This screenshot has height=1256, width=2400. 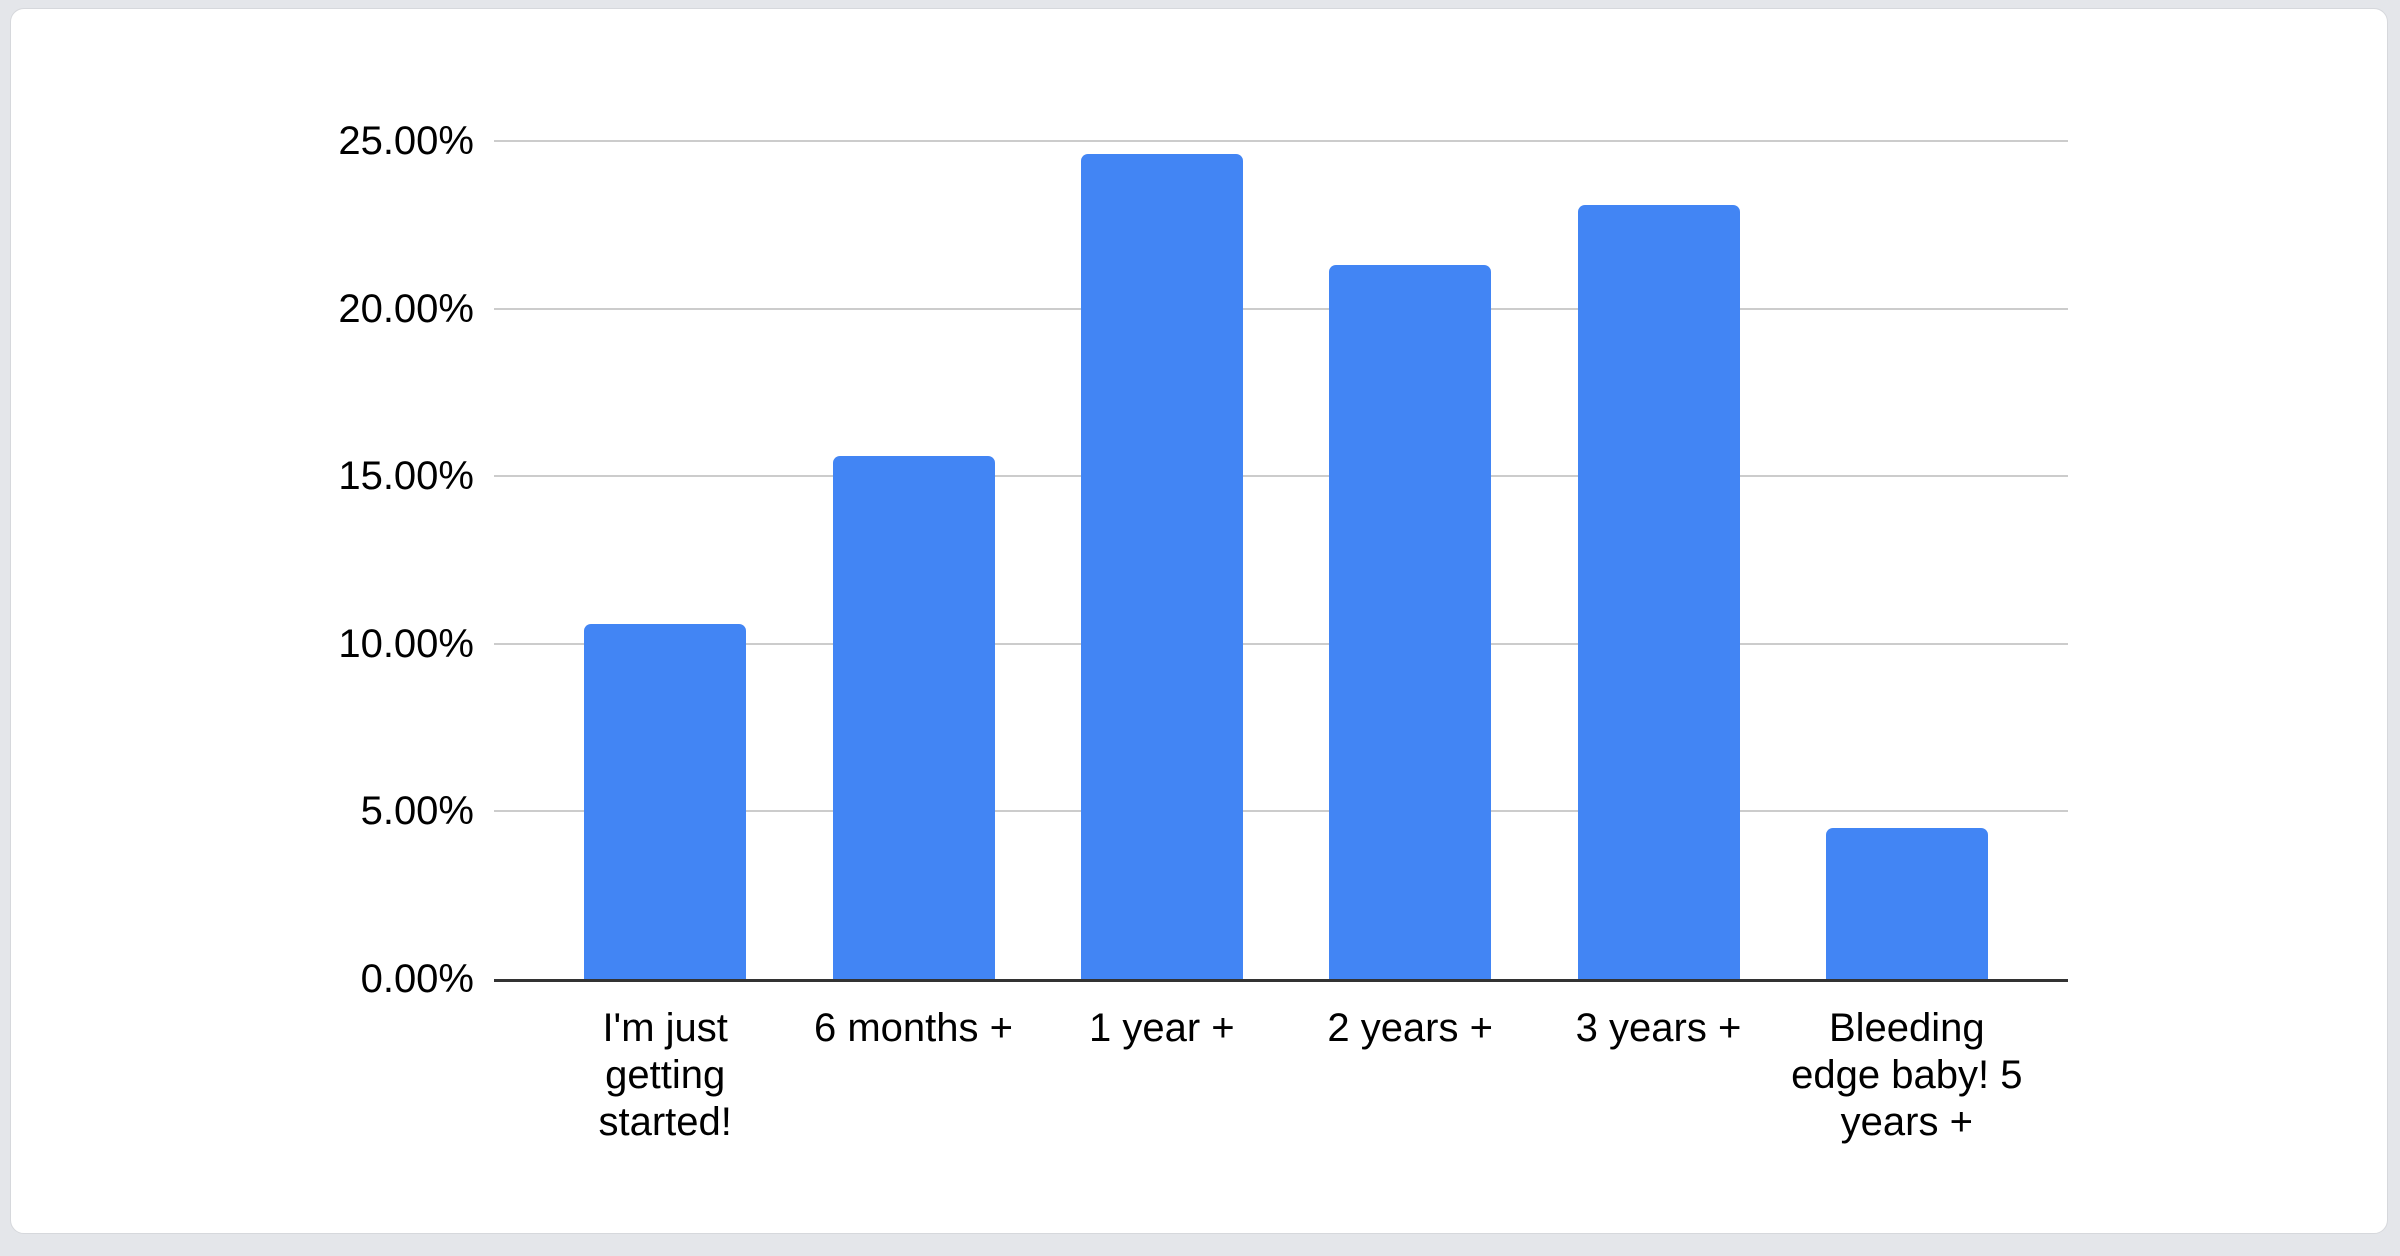 What do you see at coordinates (406, 476) in the screenshot?
I see `y-axis-tick-label: 15.00%` at bounding box center [406, 476].